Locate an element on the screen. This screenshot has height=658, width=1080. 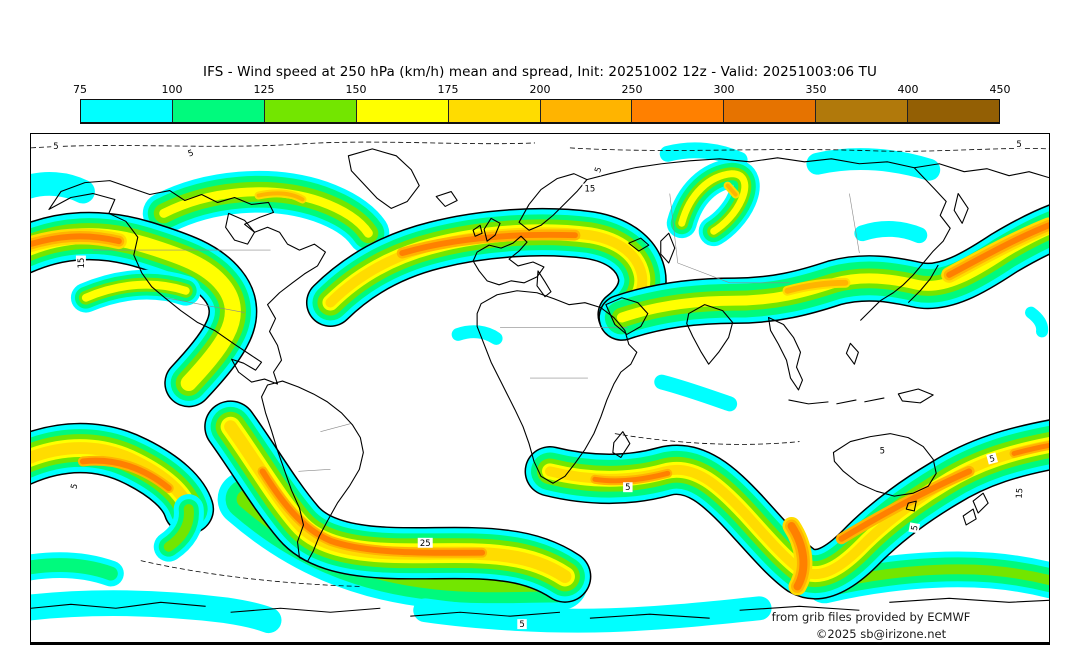
colorbar-tick-label: 125 is located at coordinates (264, 89).